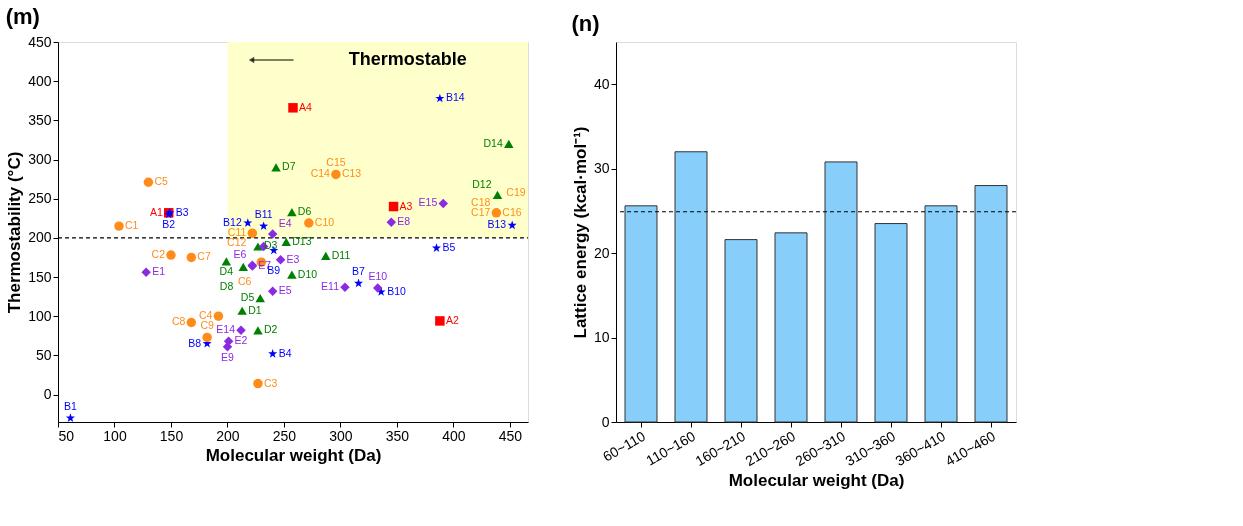  What do you see at coordinates (359, 271) in the screenshot?
I see `annotation: B7` at bounding box center [359, 271].